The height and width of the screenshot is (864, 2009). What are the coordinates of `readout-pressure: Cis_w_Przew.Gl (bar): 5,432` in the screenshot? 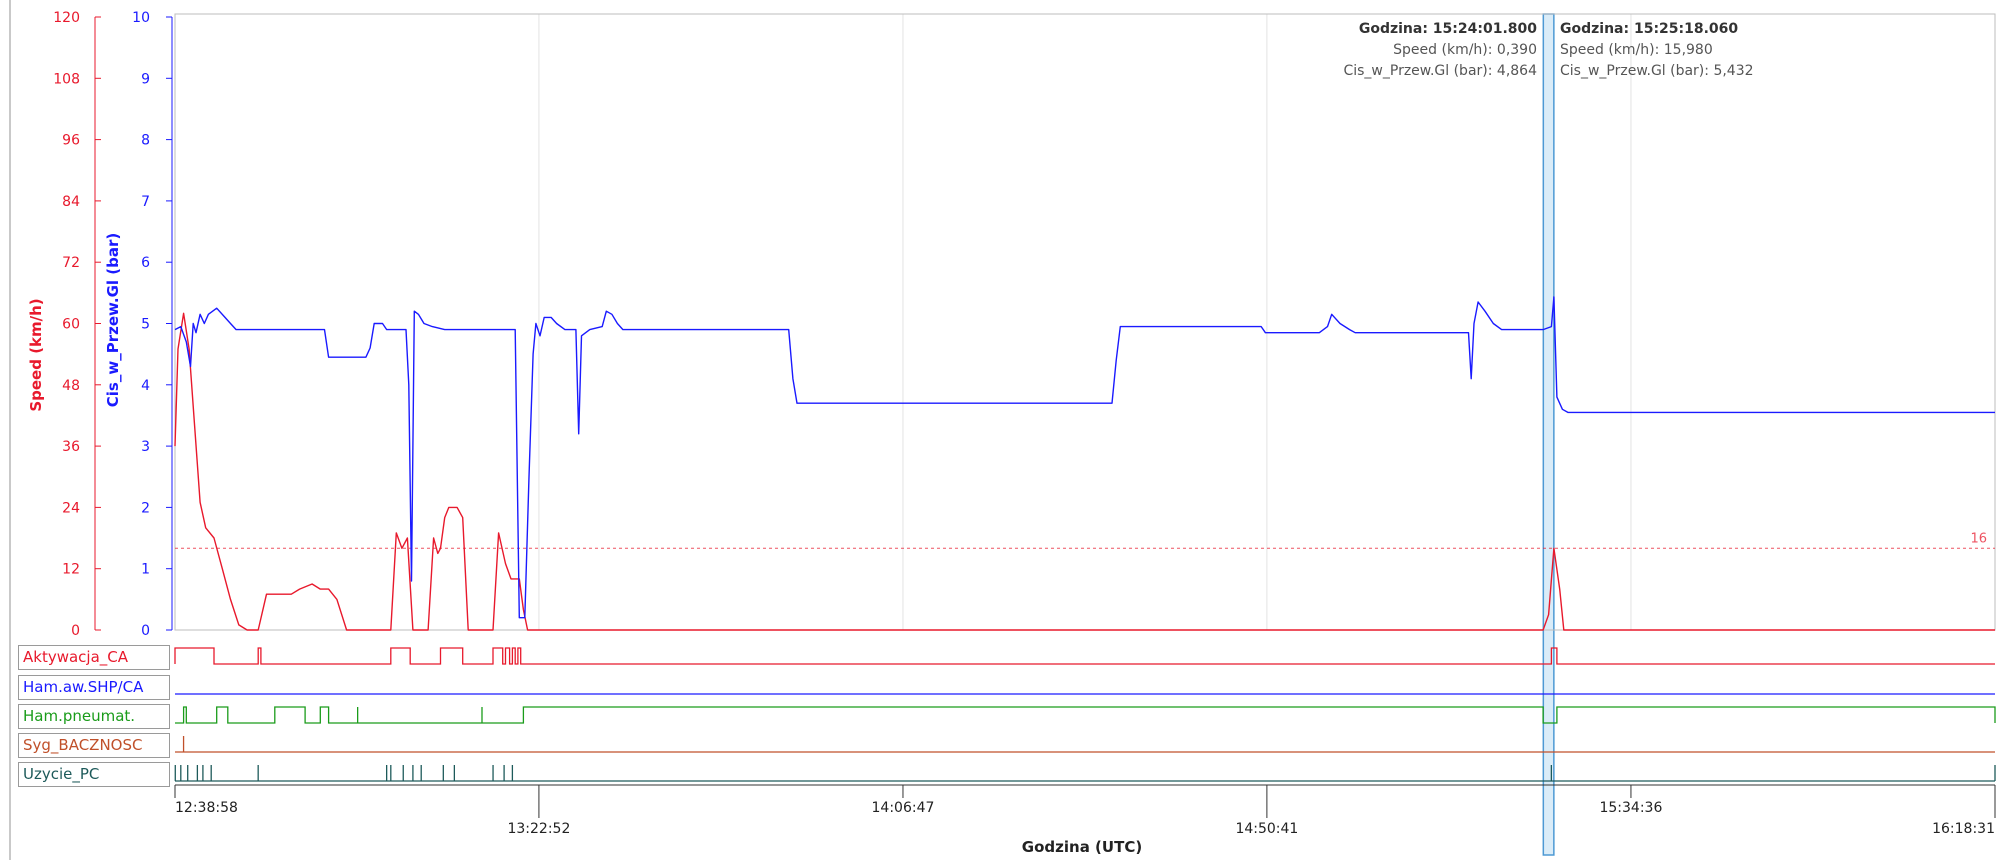 It's located at (1657, 71).